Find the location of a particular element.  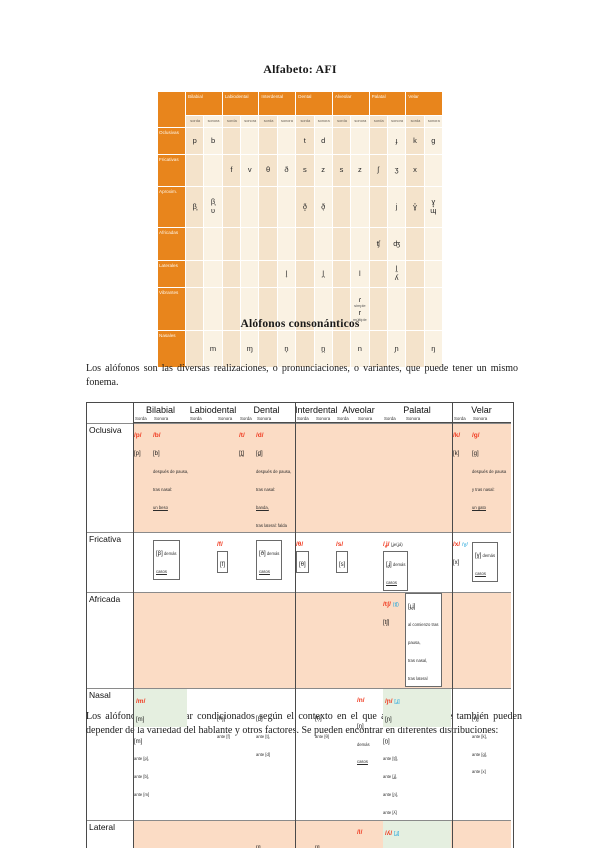

alofonos-cell: [ð] demás casos is located at coordinates (275, 562).